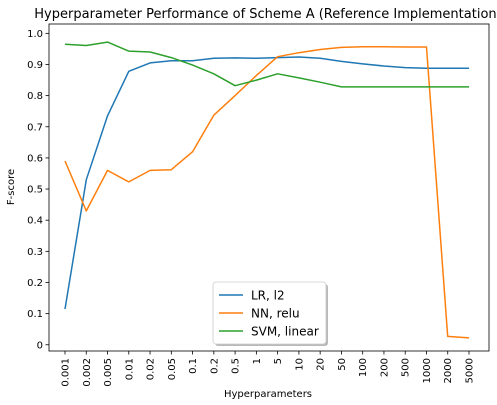 This screenshot has height=405, width=497. Describe the element at coordinates (299, 364) in the screenshot. I see `x-tick-label: 10` at that location.